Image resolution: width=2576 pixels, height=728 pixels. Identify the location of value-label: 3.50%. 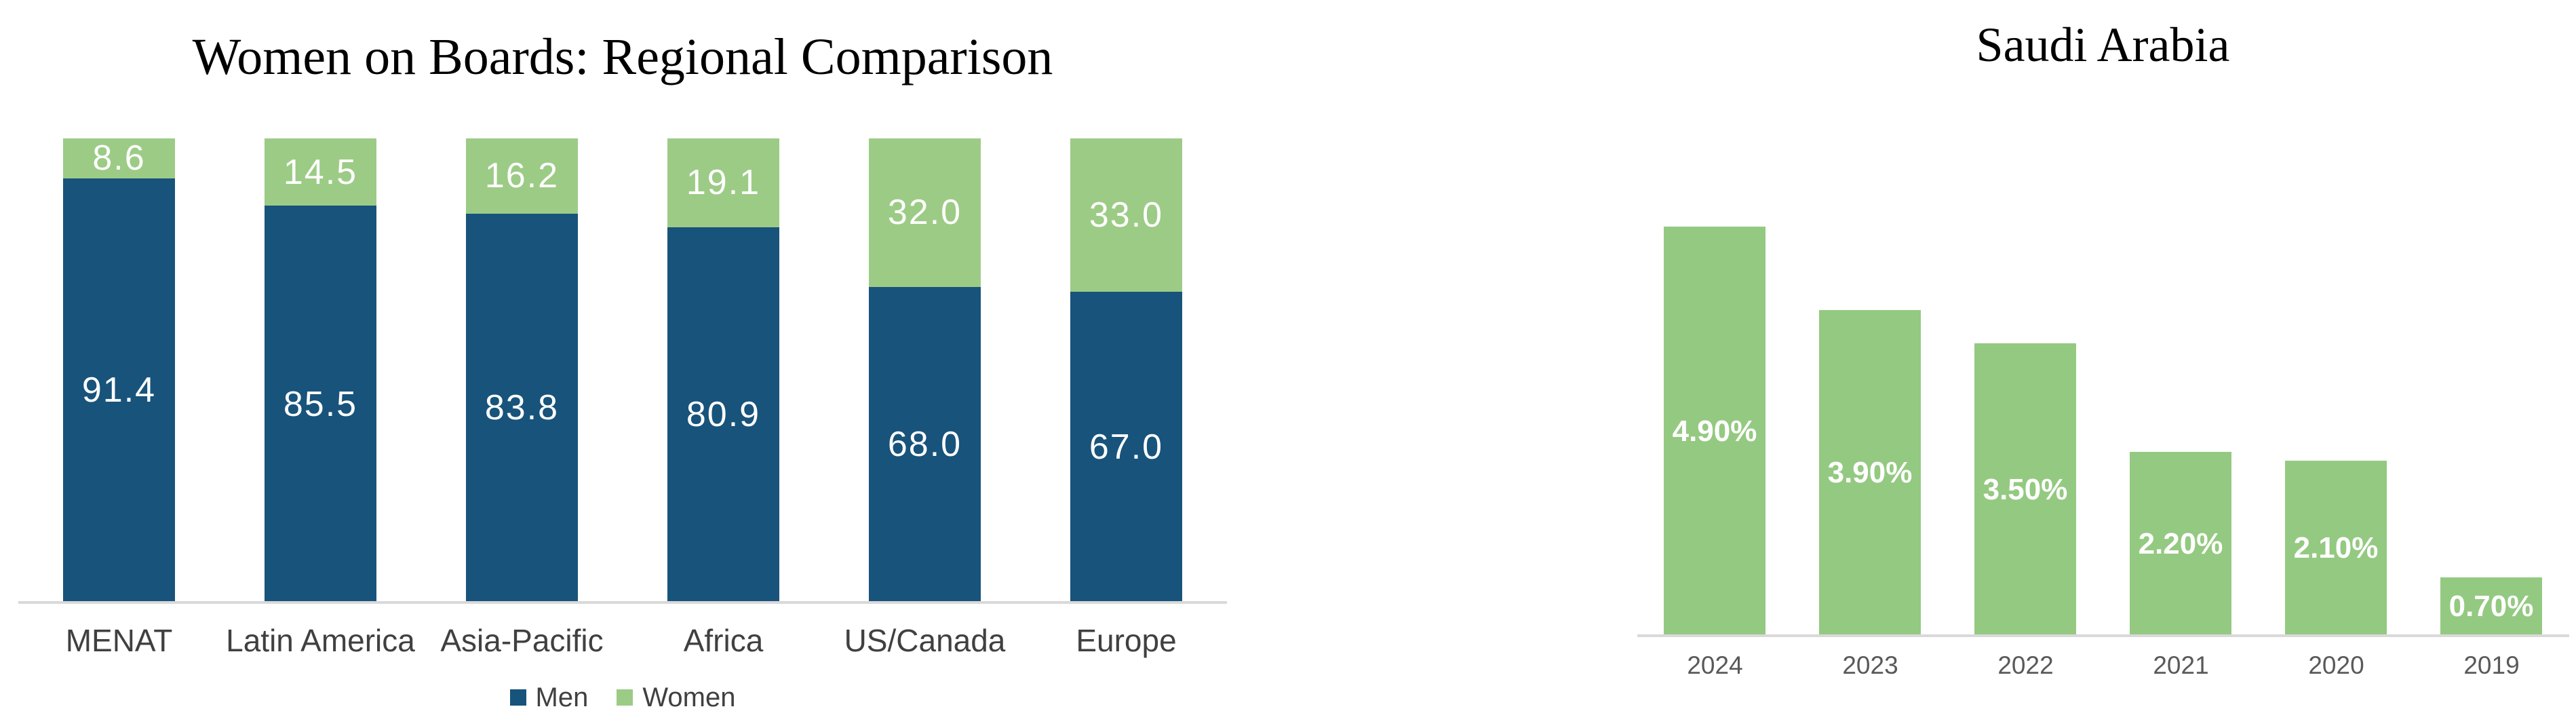
(2025, 489).